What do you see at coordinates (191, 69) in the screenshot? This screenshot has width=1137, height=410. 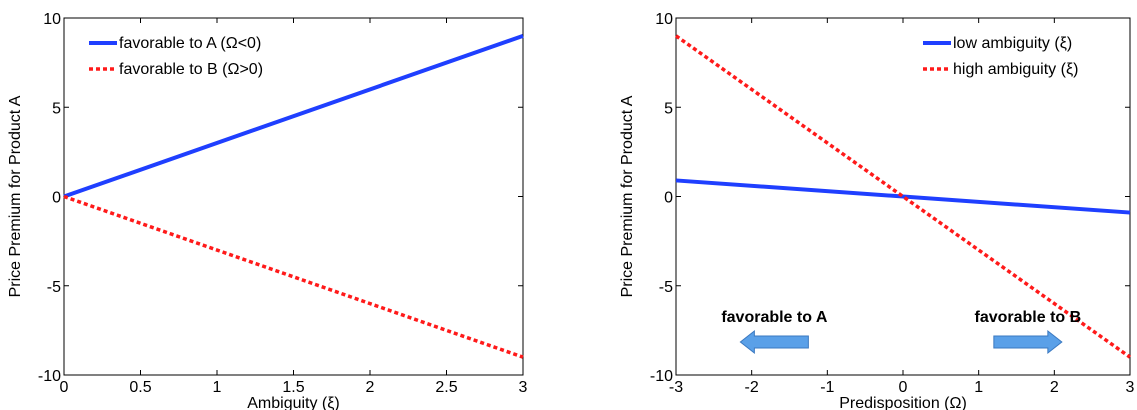 I see `legend-label-2: favorable to B (Ω>0)` at bounding box center [191, 69].